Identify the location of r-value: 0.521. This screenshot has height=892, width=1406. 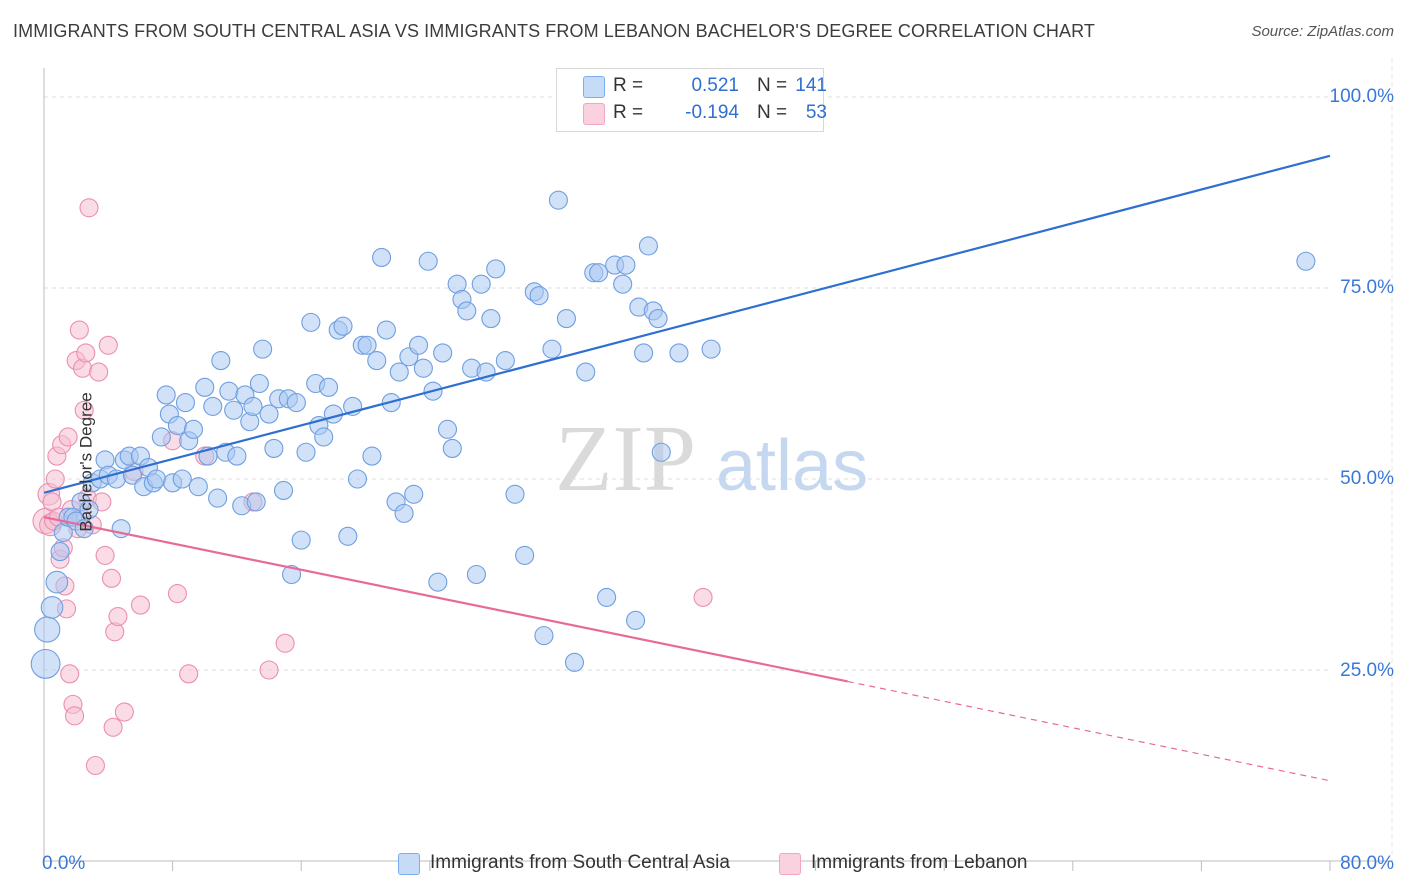
(715, 85).